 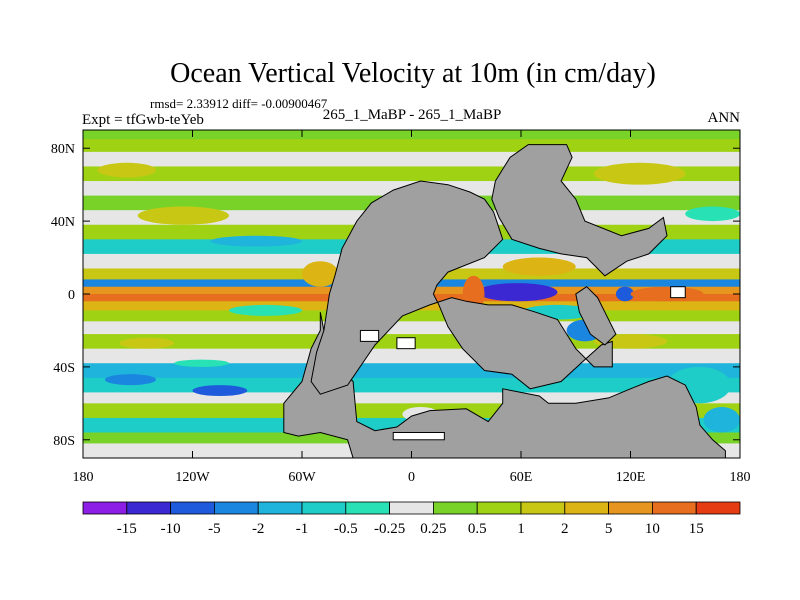 What do you see at coordinates (302, 477) in the screenshot?
I see `x-tick-label-2: 60W` at bounding box center [302, 477].